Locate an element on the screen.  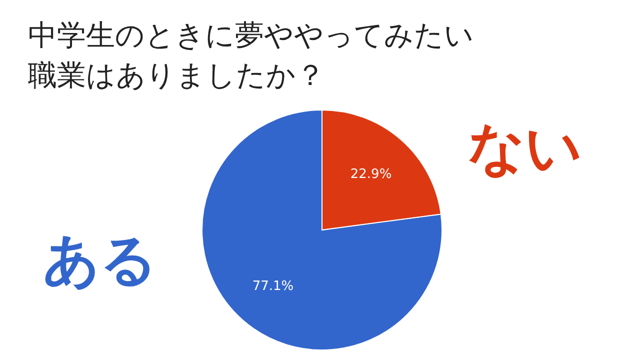
data-label: 22.9% is located at coordinates (371, 174).